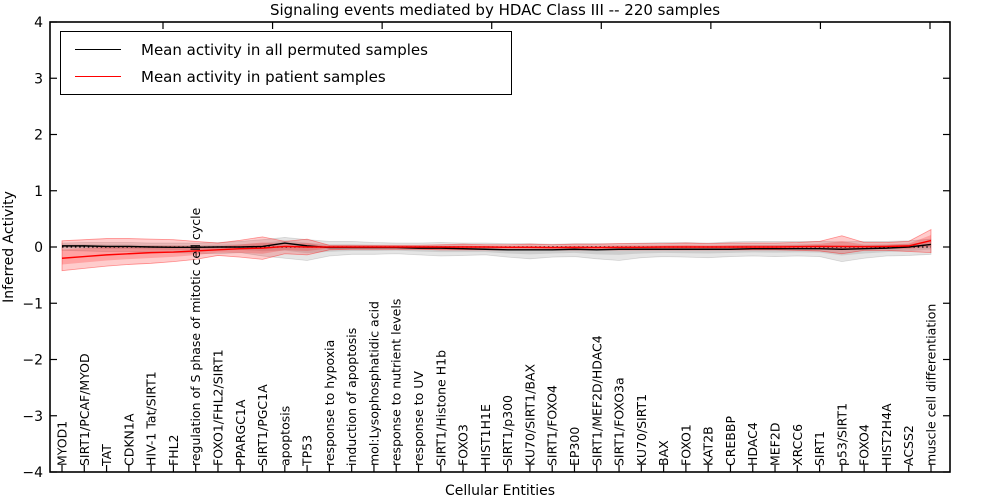  I want to click on x-tick-label: SIRT1/p300, so click(507, 430).